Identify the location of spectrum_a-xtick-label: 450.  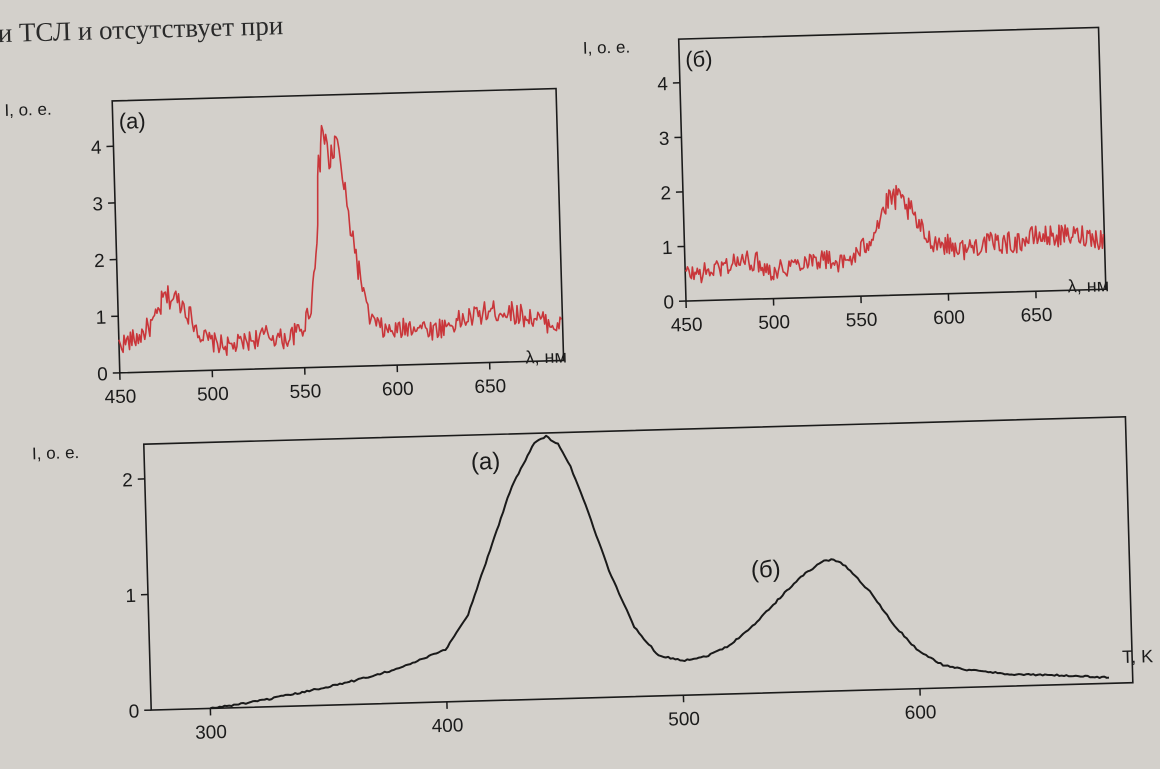
(120, 397).